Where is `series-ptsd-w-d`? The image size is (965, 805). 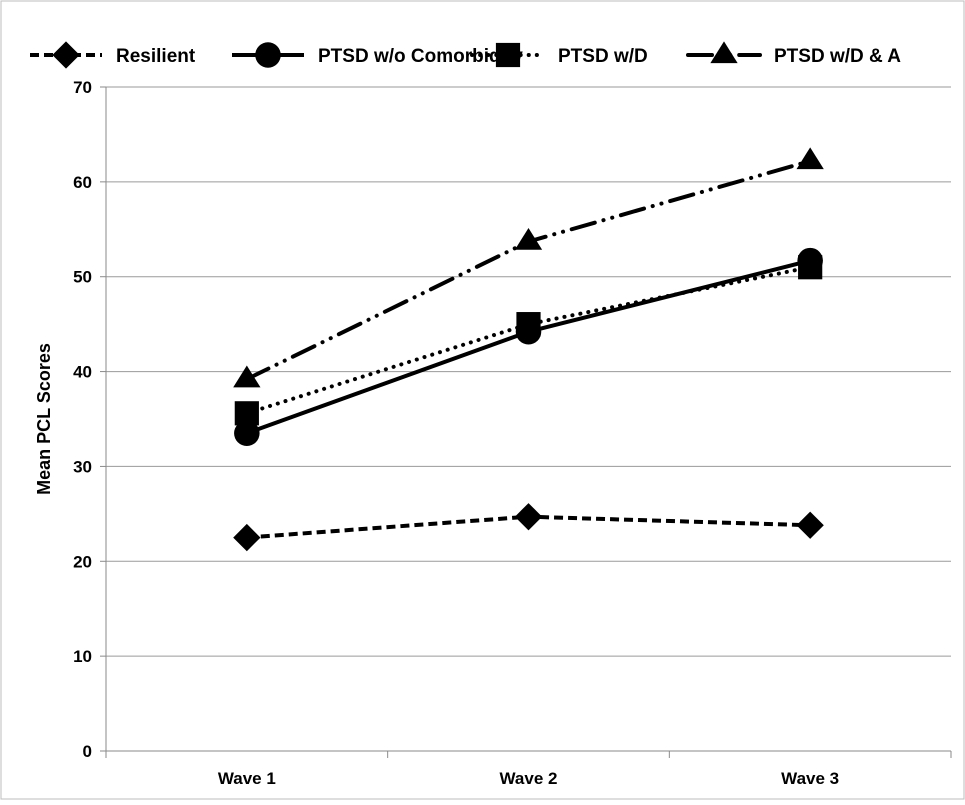 series-ptsd-w-d is located at coordinates (528, 340).